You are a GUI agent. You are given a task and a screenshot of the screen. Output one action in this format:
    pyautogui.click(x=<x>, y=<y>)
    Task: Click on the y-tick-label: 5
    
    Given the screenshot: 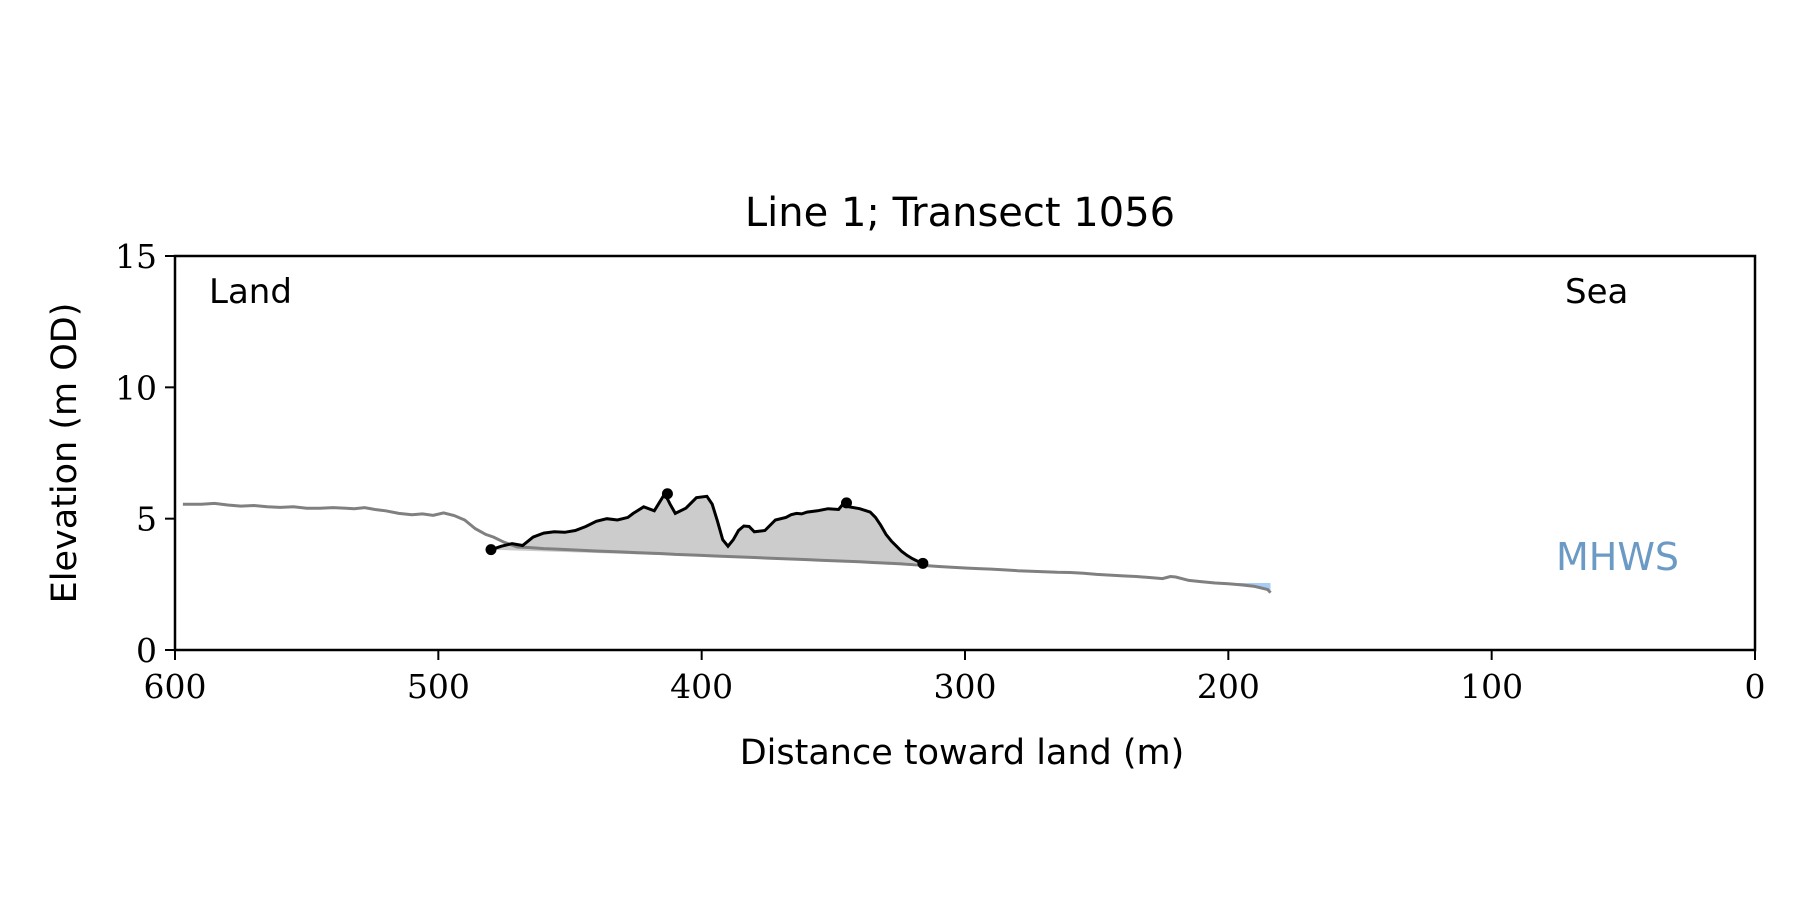 What is the action you would take?
    pyautogui.click(x=146, y=519)
    